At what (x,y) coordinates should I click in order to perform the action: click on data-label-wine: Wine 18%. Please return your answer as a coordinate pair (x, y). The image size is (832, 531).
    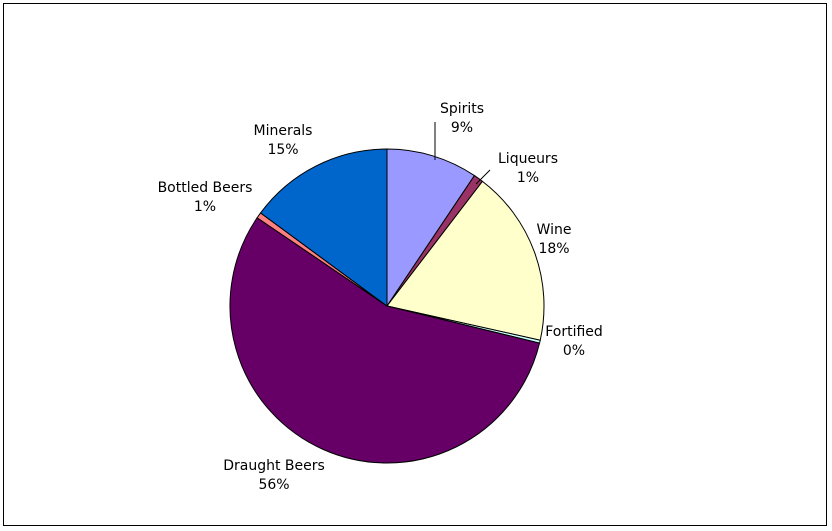
    Looking at the image, I should click on (554, 239).